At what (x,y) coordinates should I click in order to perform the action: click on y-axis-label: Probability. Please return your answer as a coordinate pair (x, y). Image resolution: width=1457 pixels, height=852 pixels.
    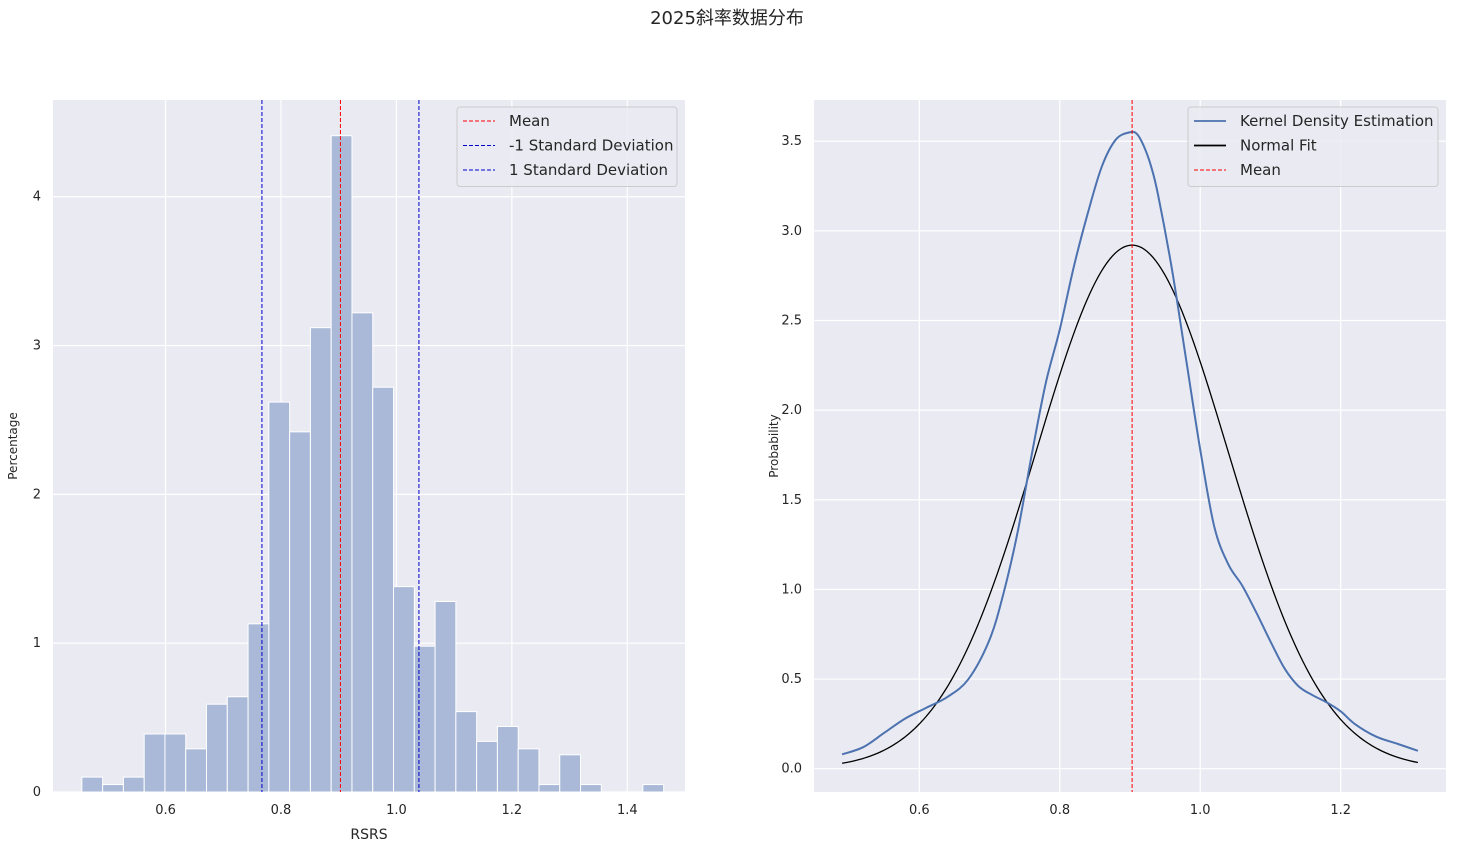
    Looking at the image, I should click on (774, 445).